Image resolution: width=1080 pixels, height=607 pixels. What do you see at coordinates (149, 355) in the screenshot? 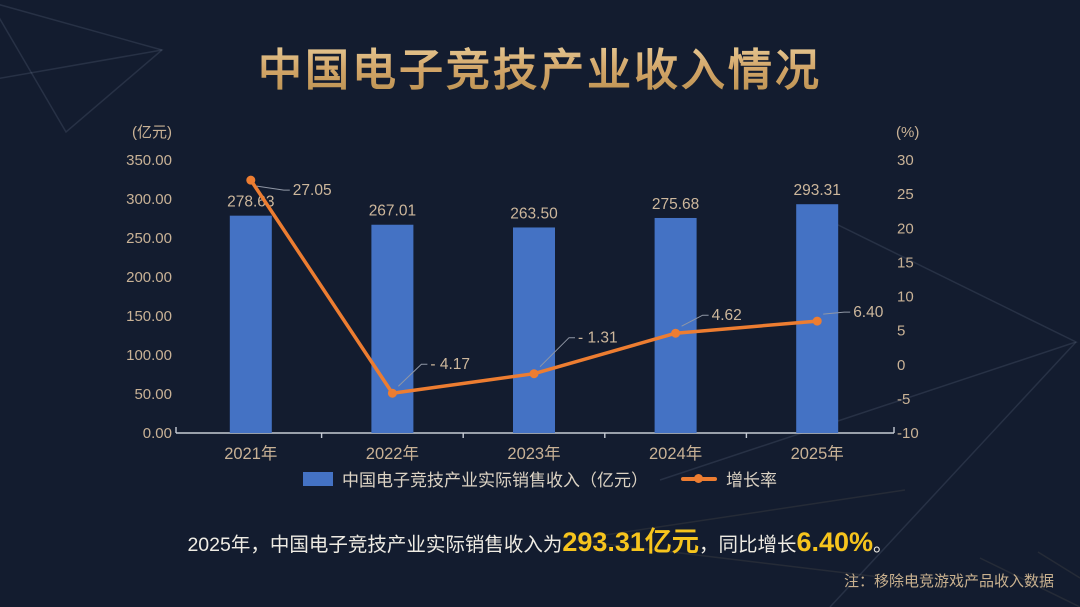
I see `left-axis-tick: 100.00` at bounding box center [149, 355].